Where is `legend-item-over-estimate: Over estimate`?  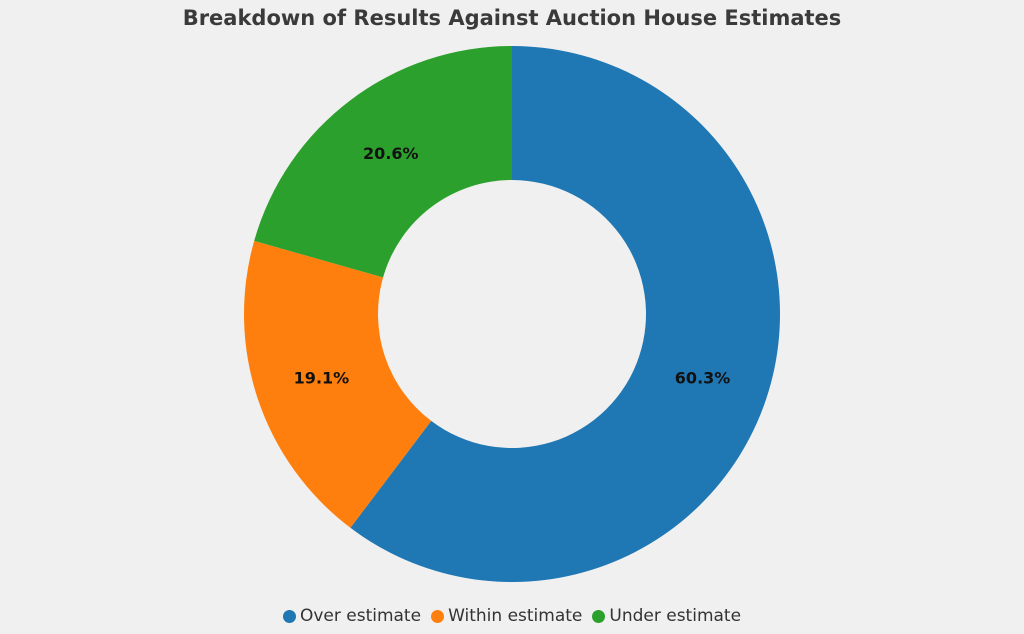 legend-item-over-estimate: Over estimate is located at coordinates (352, 616).